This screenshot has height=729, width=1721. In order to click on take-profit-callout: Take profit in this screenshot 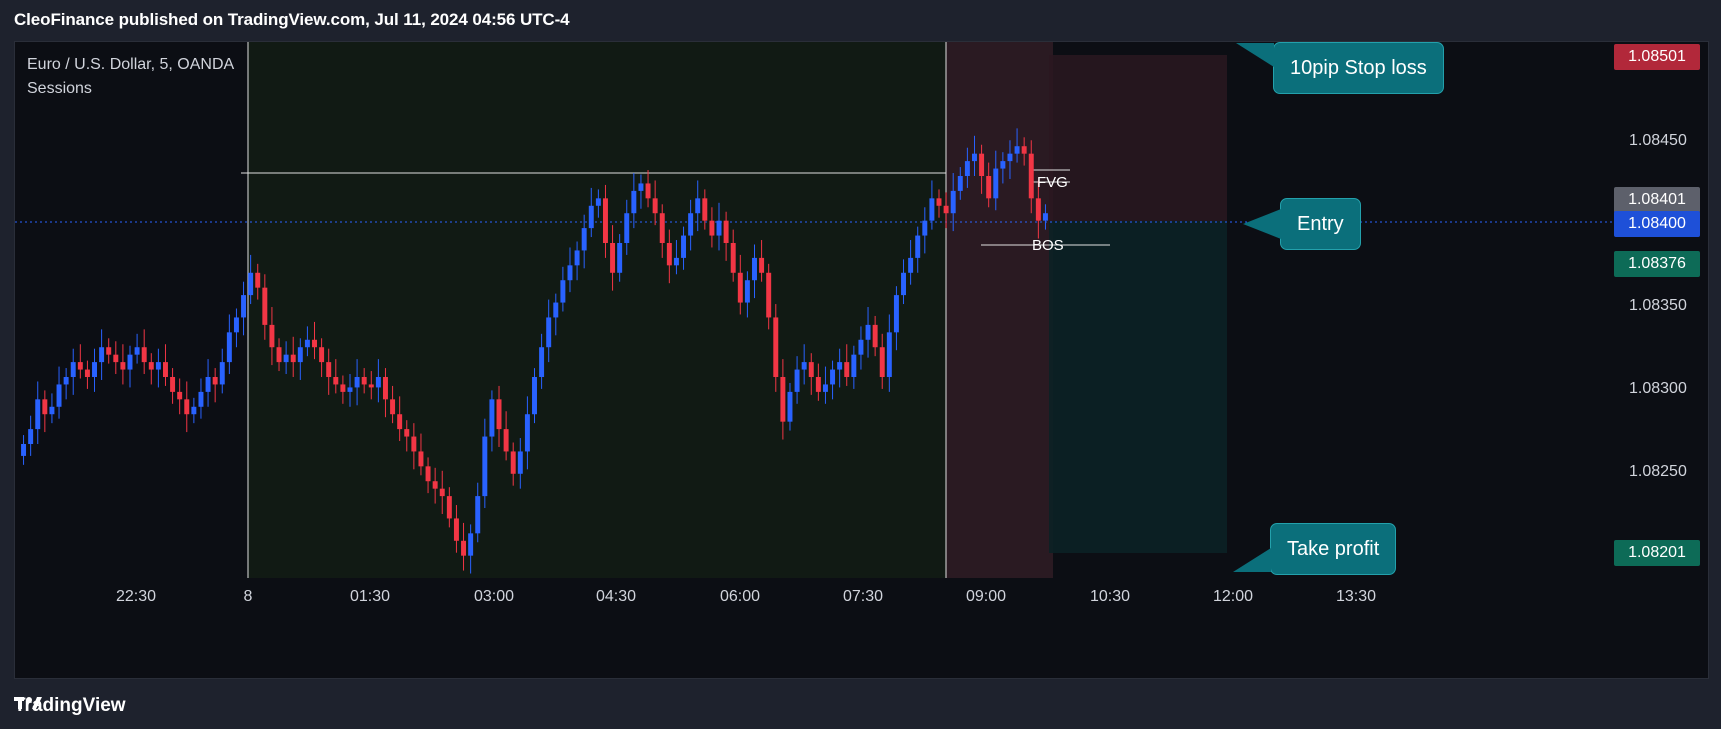, I will do `click(1314, 549)`.